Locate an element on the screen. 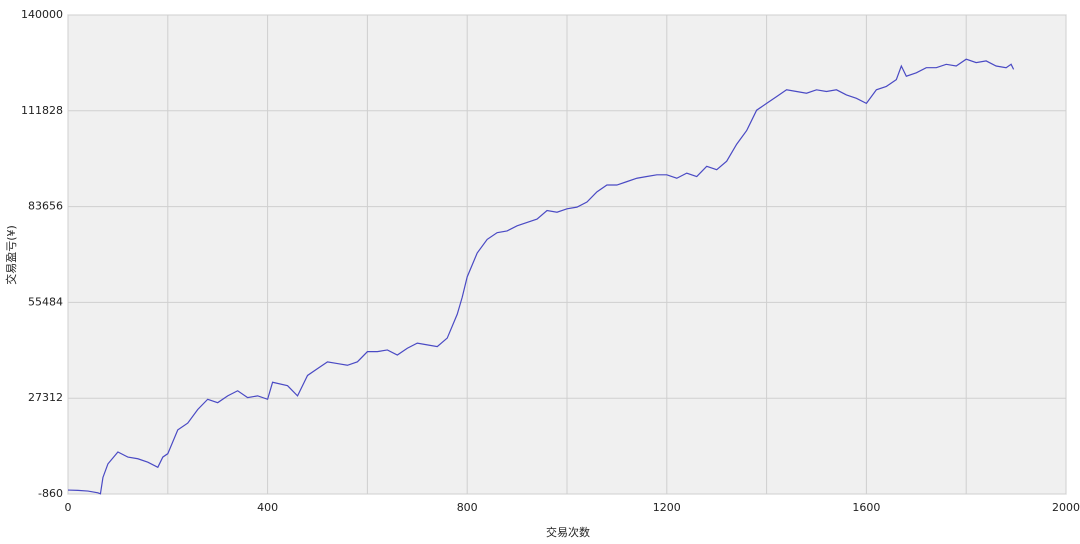 The height and width of the screenshot is (544, 1080). x-tick-label: 0 is located at coordinates (68, 507).